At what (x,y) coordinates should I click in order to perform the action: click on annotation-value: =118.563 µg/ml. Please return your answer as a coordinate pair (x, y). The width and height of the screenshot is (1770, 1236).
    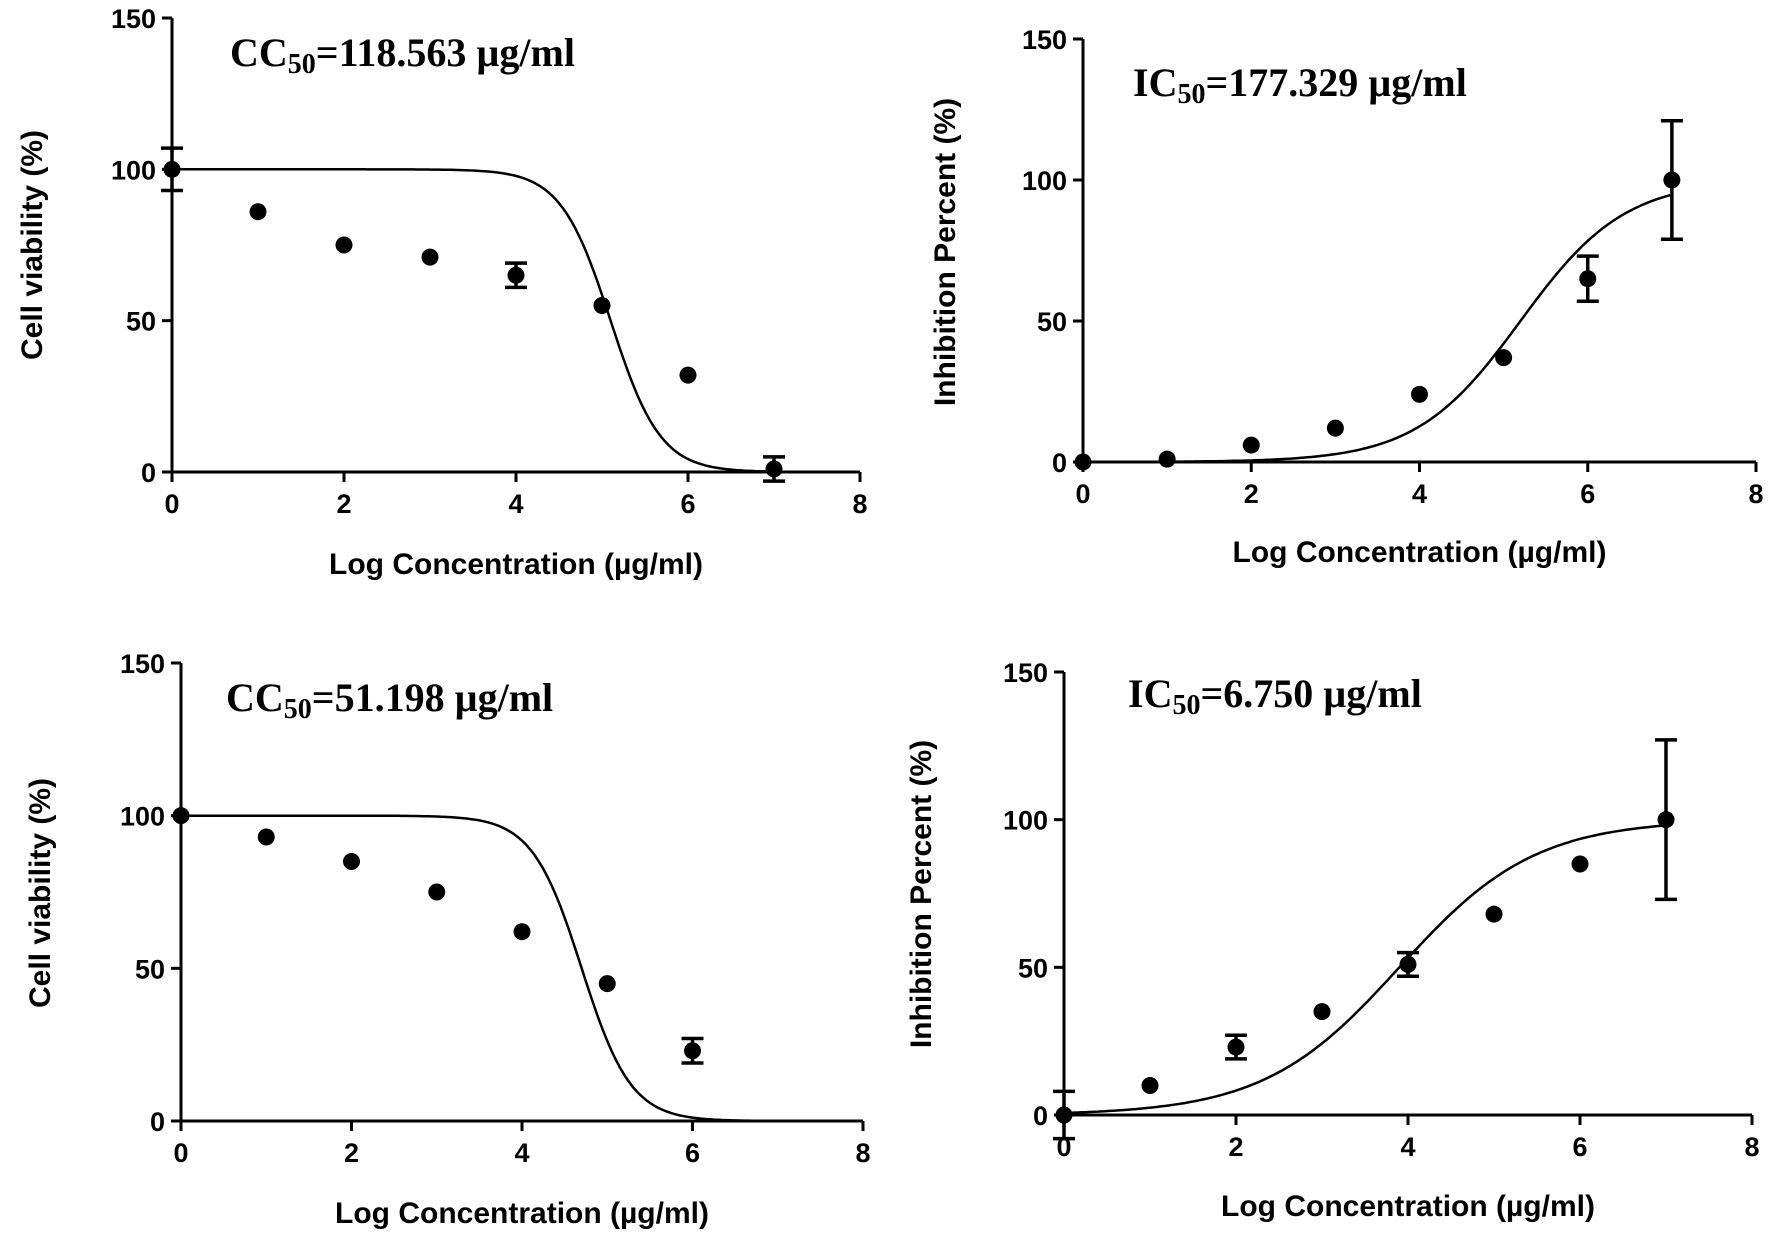
    Looking at the image, I should click on (445, 52).